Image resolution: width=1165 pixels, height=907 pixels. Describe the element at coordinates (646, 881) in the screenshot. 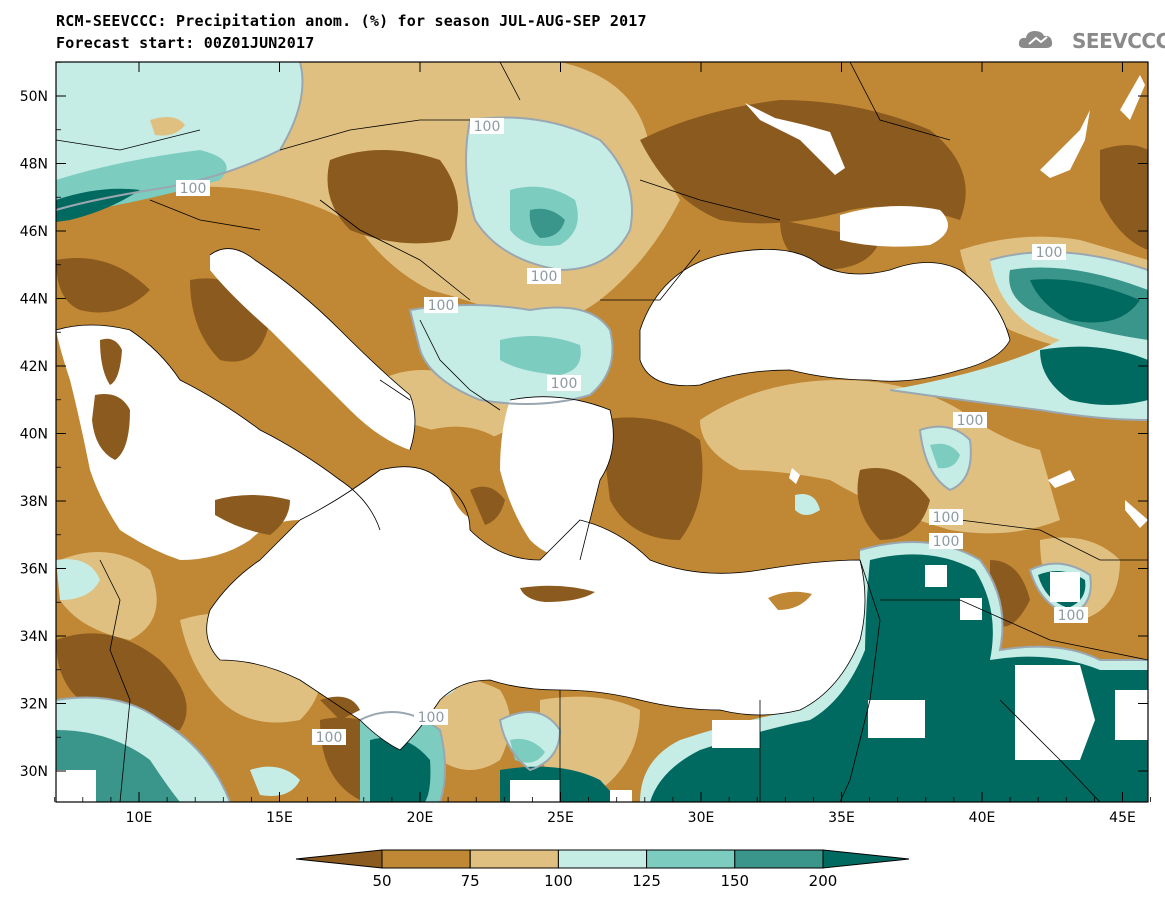

I see `colorbar-label: 125` at that location.